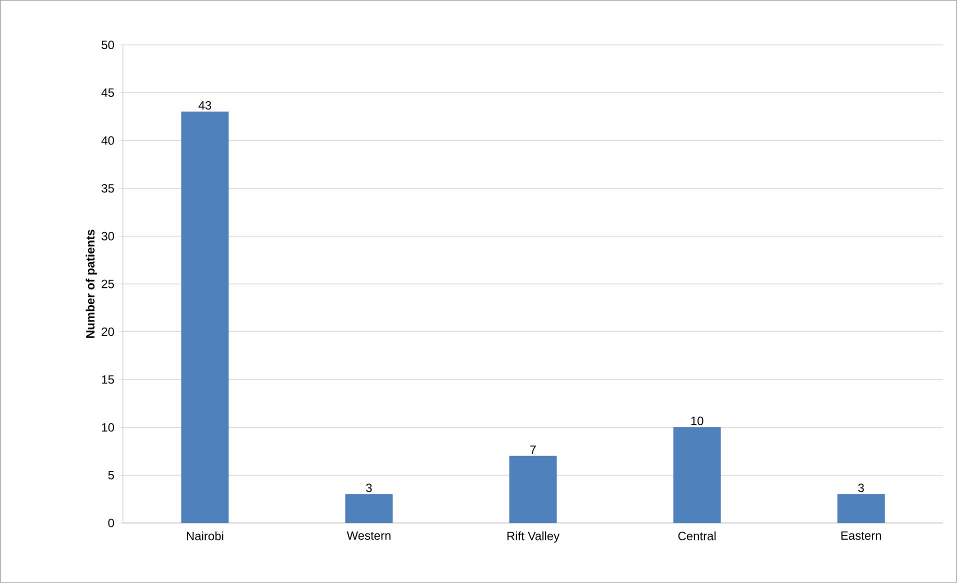 The width and height of the screenshot is (957, 583). I want to click on y-tick-label: 20, so click(108, 332).